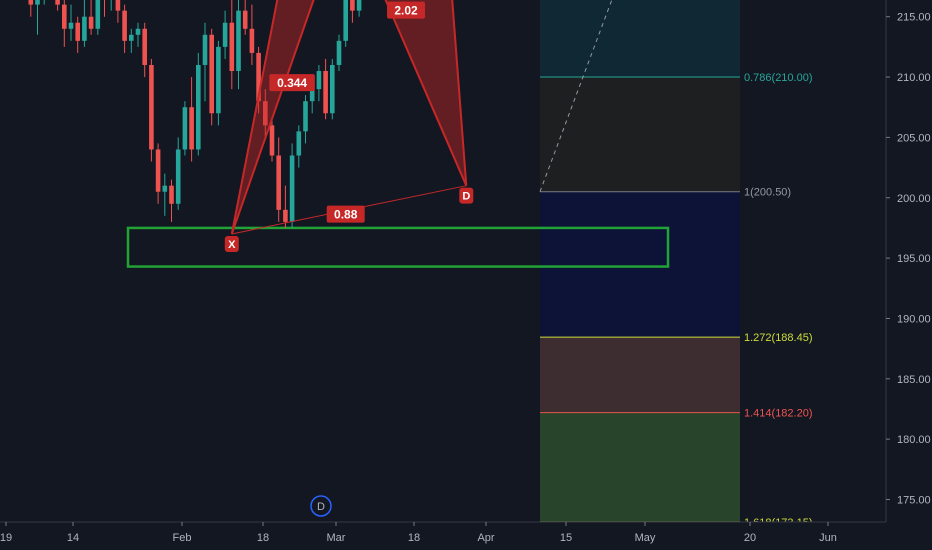 This screenshot has height=550, width=932. Describe the element at coordinates (750, 538) in the screenshot. I see `date-tick-label: 20` at that location.